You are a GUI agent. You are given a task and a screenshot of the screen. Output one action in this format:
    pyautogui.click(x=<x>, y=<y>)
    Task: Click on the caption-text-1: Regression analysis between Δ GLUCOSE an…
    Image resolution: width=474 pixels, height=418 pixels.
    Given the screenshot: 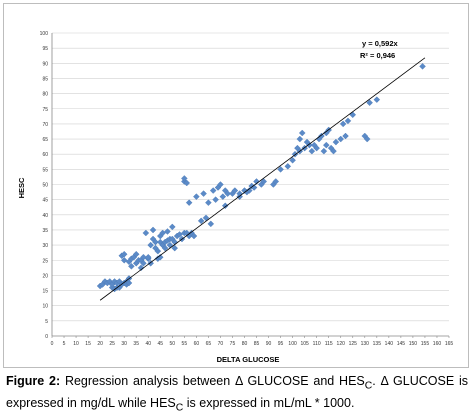 What is the action you would take?
    pyautogui.click(x=214, y=381)
    